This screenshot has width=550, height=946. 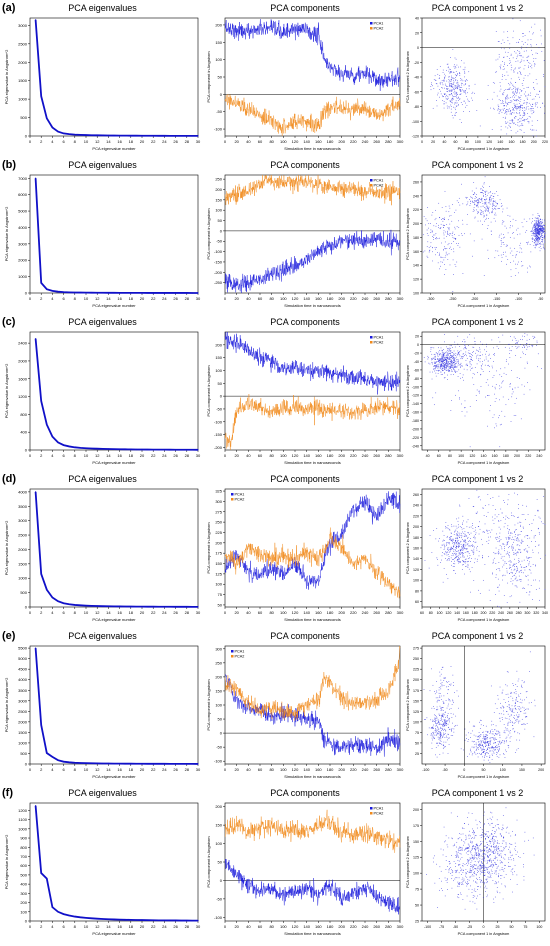 I want to click on y-tick-label: 500, so click(x=23, y=117).